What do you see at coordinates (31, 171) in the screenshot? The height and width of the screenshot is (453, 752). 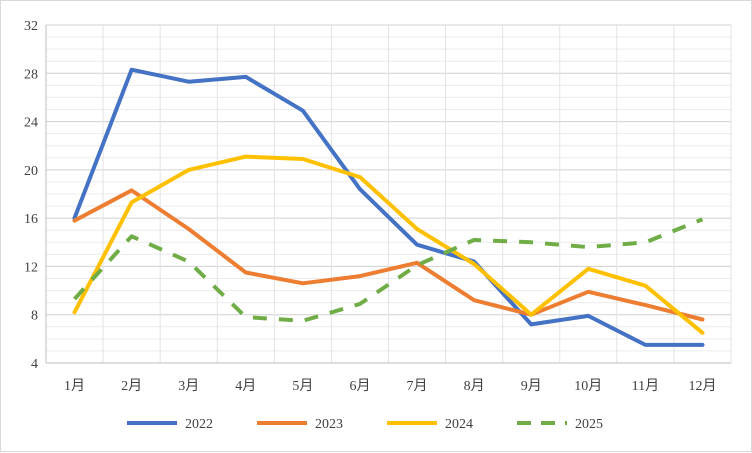 I see `y-tick-label: 20` at bounding box center [31, 171].